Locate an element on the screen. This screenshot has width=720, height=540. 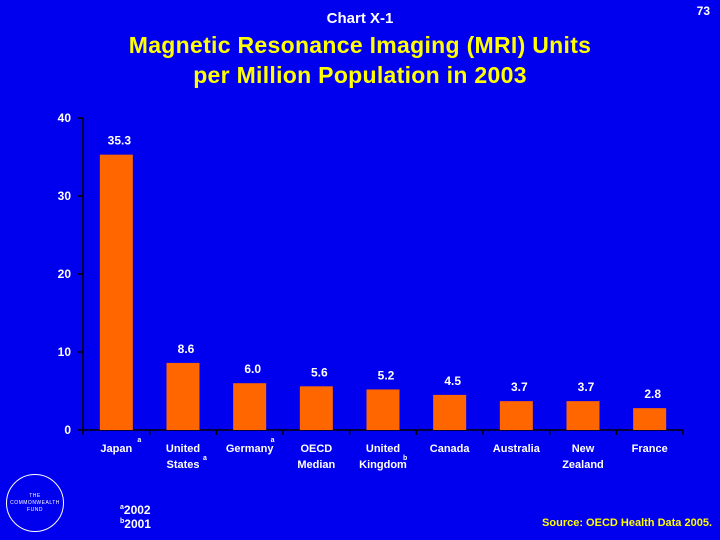
logo-line-2: COMMONWEALTH is located at coordinates (35, 502).